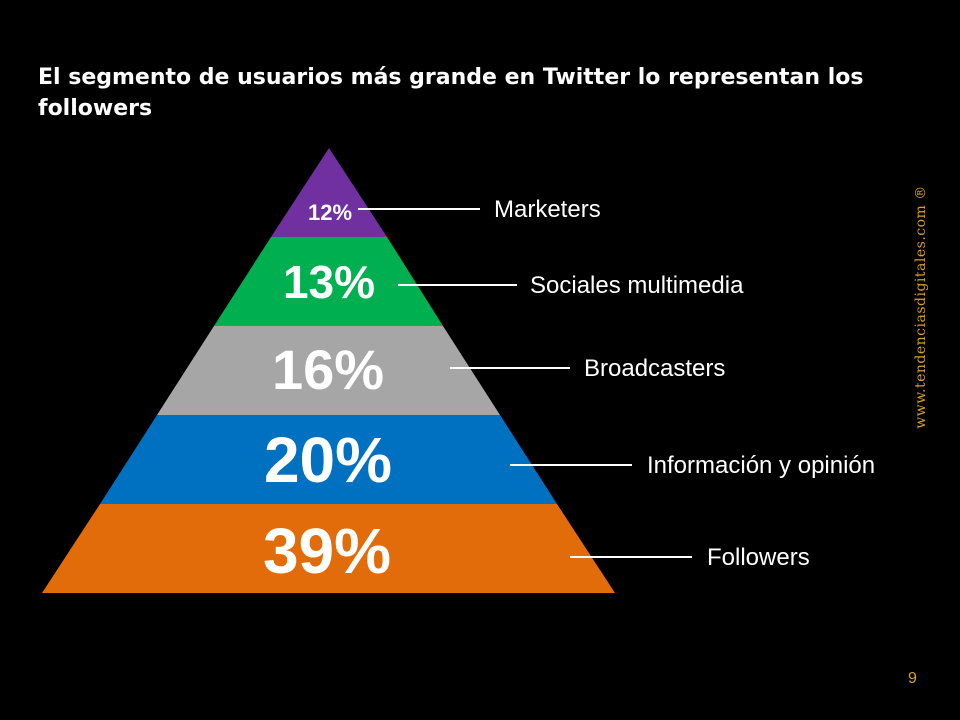  Describe the element at coordinates (758, 557) in the screenshot. I see `label-followers: Followers` at that location.